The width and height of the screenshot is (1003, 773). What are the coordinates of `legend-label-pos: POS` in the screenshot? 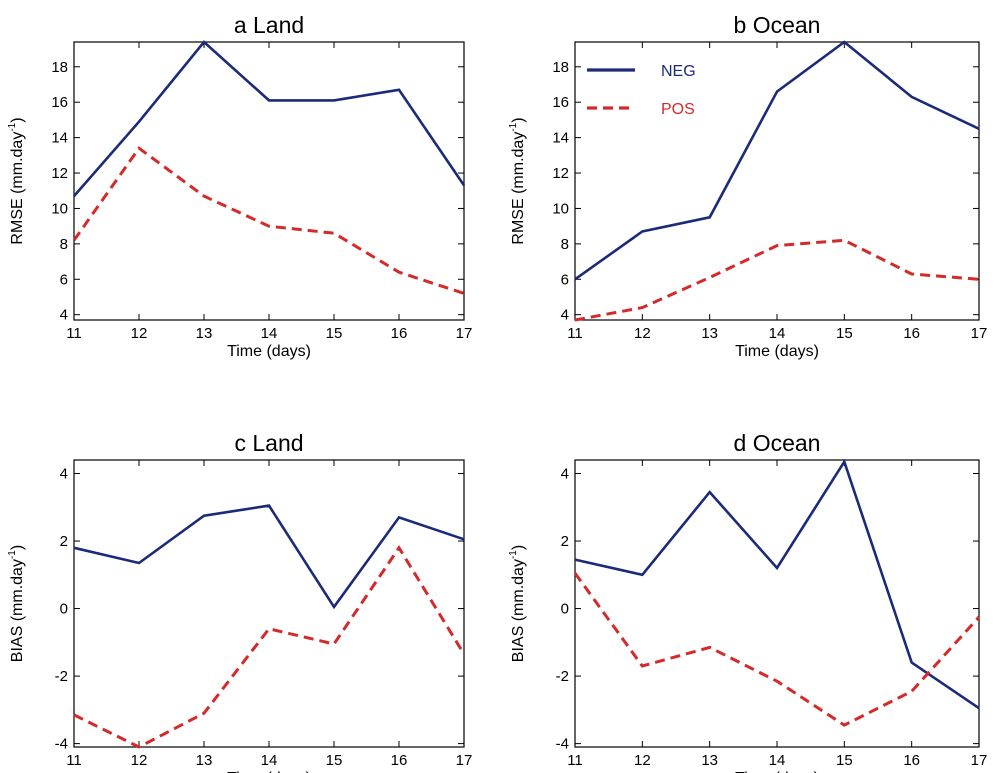 It's located at (678, 109).